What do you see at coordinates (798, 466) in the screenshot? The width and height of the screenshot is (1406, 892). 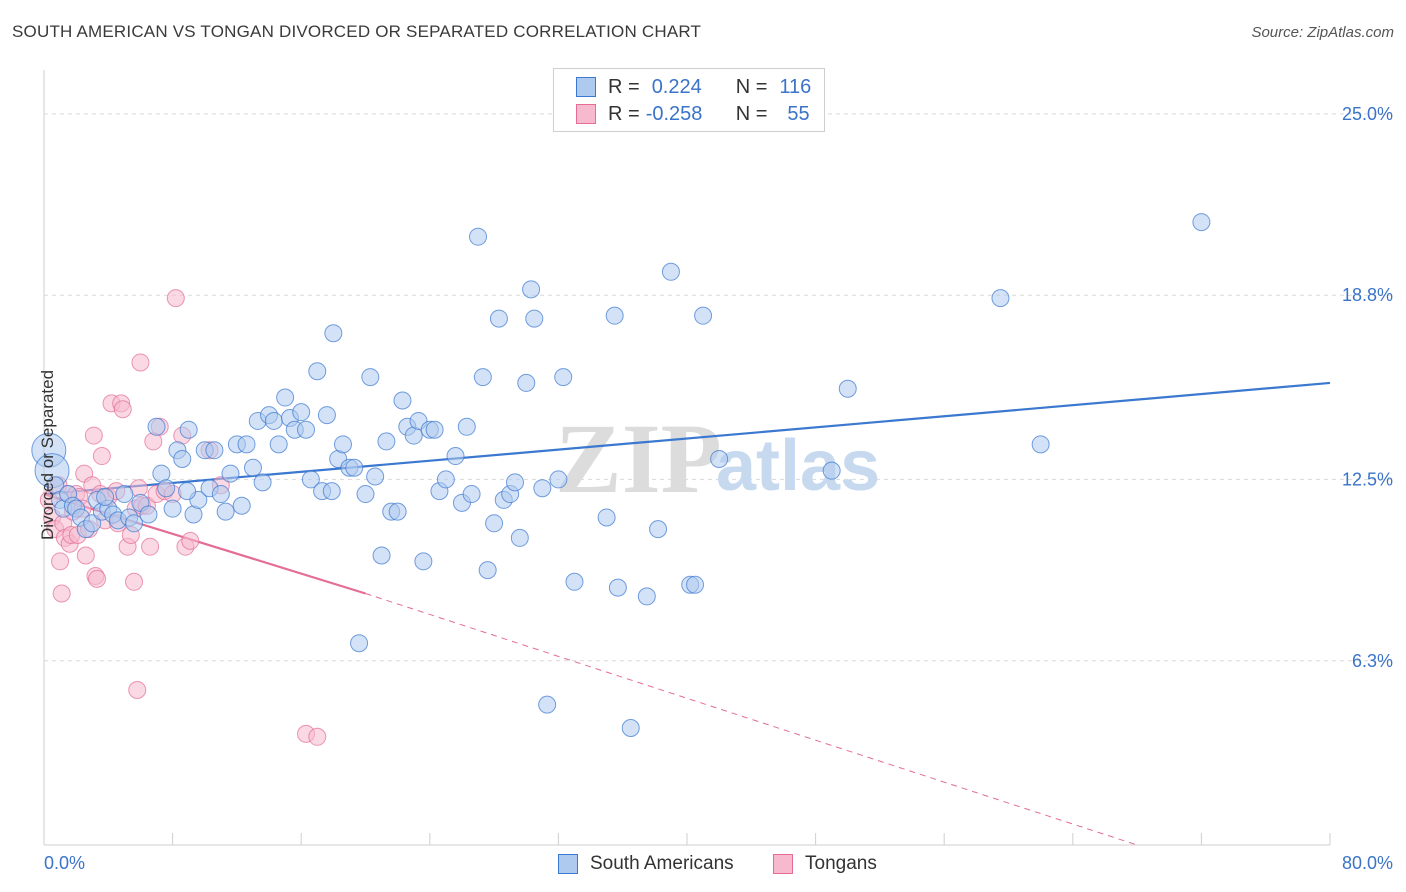 I see `watermark-atlas: atlas` at bounding box center [798, 466].